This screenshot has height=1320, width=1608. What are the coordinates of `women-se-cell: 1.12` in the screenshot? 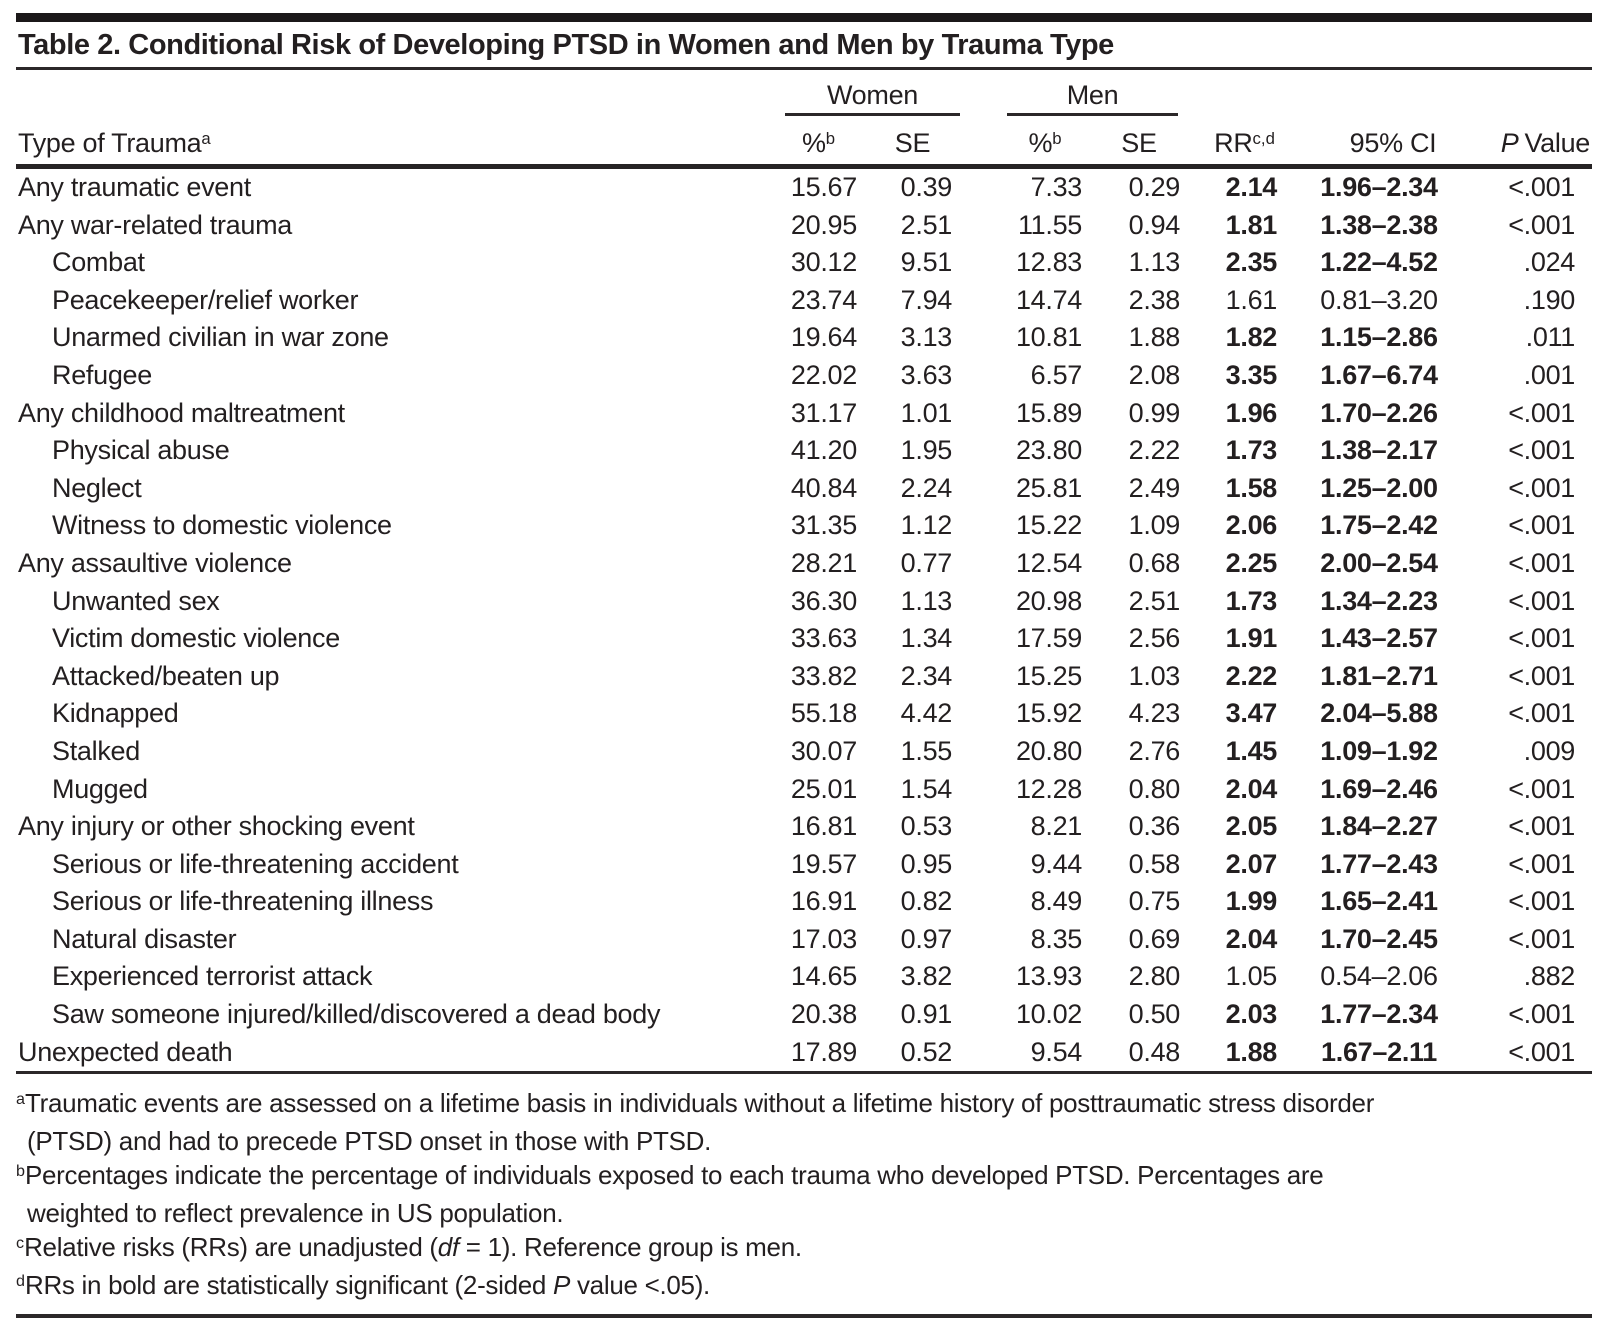 It's located at (926, 525).